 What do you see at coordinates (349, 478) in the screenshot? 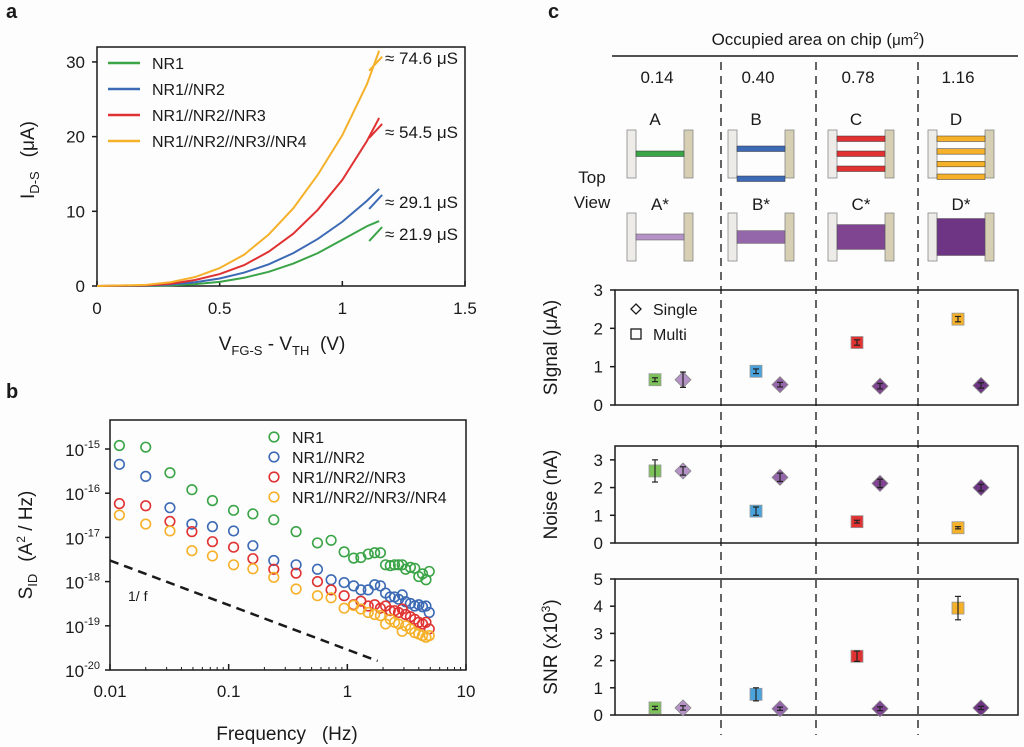
I see `legend-label: NR1//NR2//NR3` at bounding box center [349, 478].